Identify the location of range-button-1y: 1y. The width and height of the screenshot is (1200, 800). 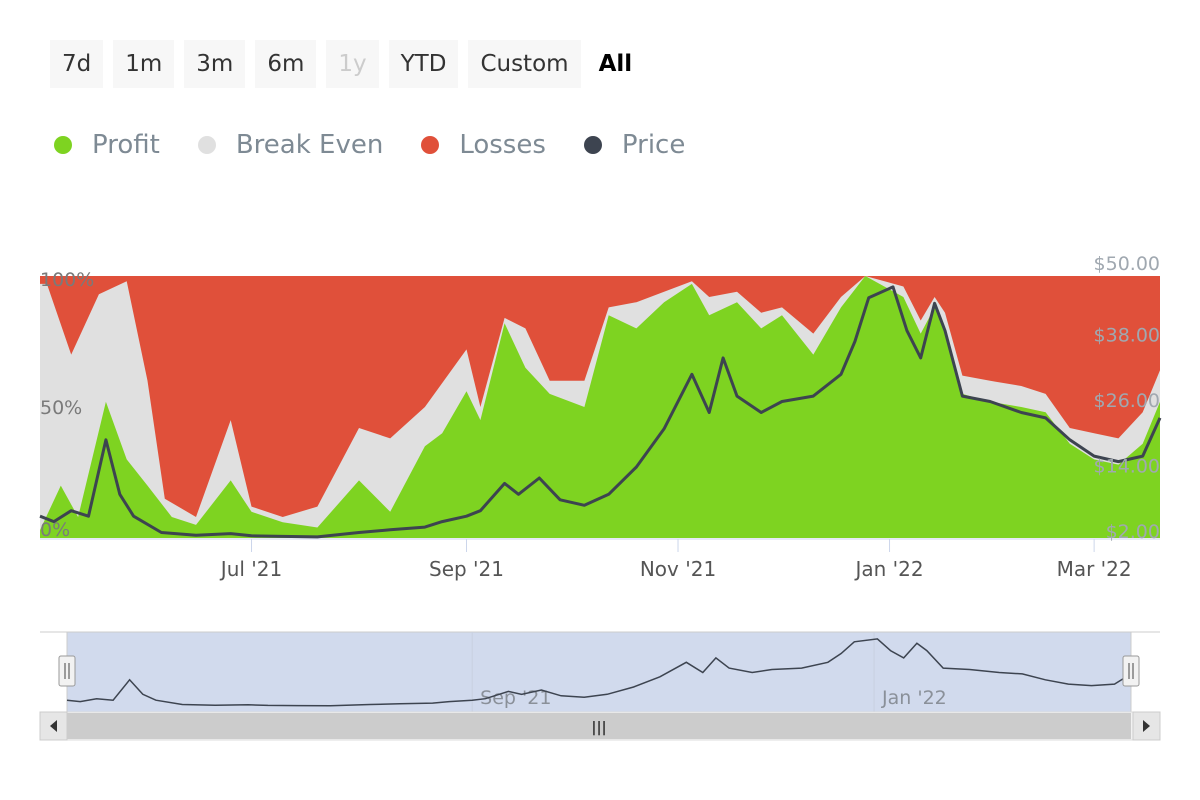
(352, 64).